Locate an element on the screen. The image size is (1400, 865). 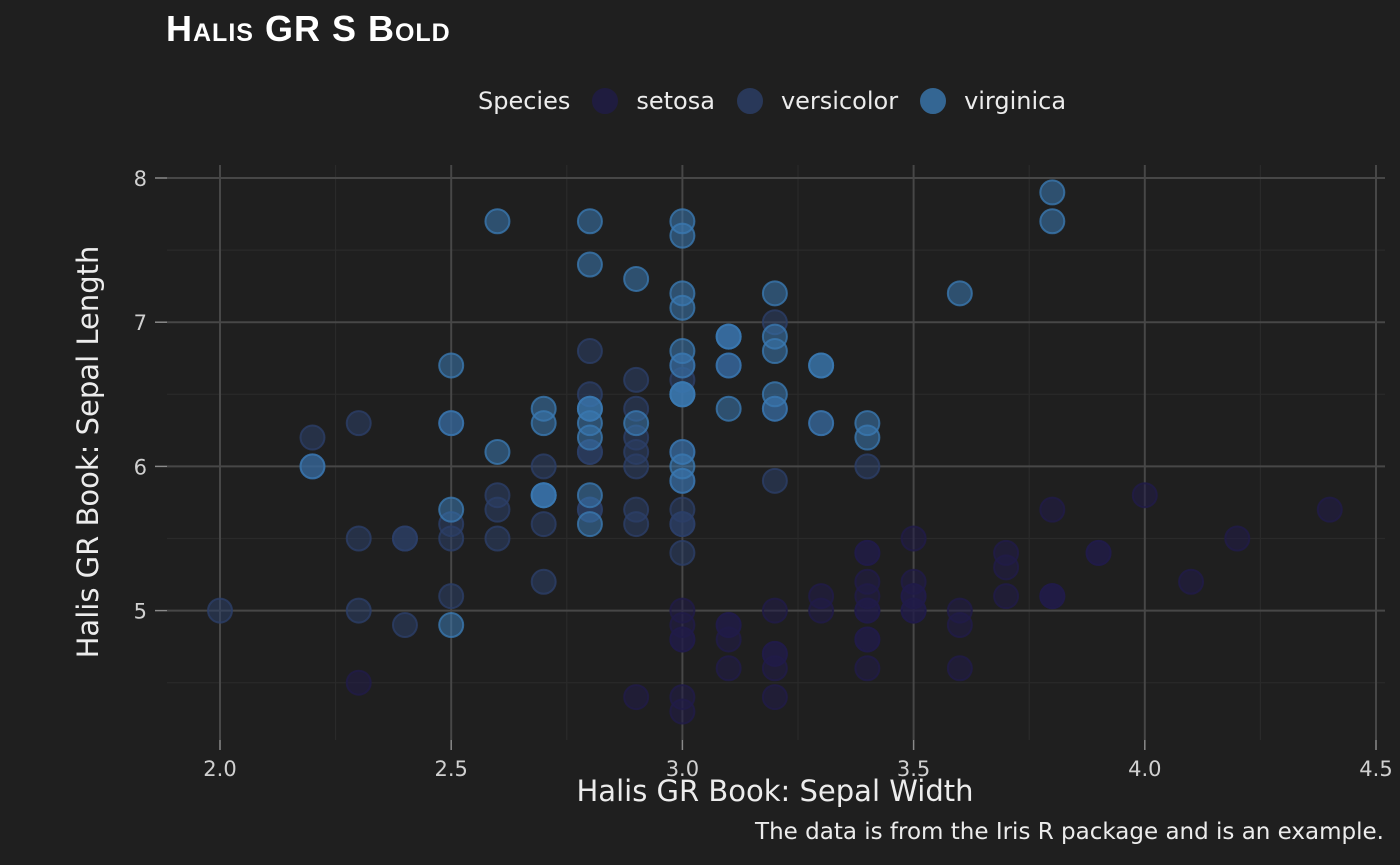
x-tick-label: 2.5 is located at coordinates (450, 769).